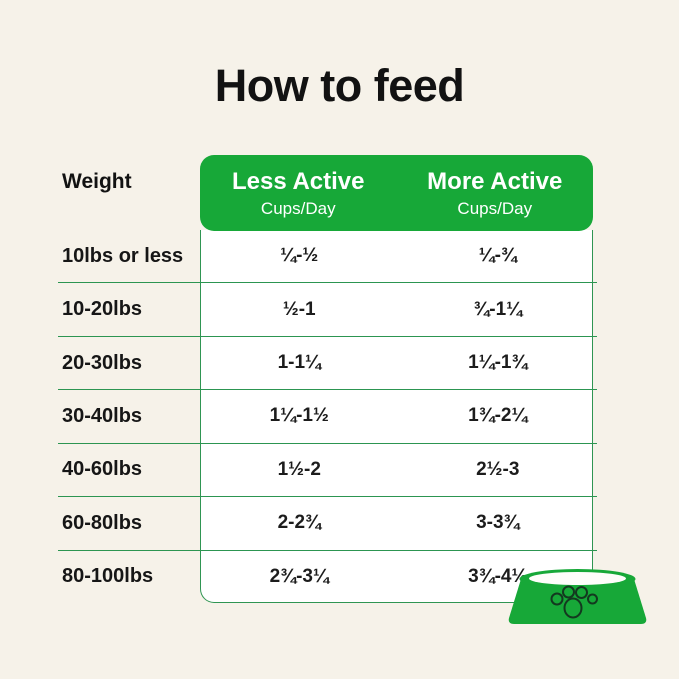 This screenshot has height=679, width=679. What do you see at coordinates (299, 416) in the screenshot?
I see `less-active-cell: 1¼-1½` at bounding box center [299, 416].